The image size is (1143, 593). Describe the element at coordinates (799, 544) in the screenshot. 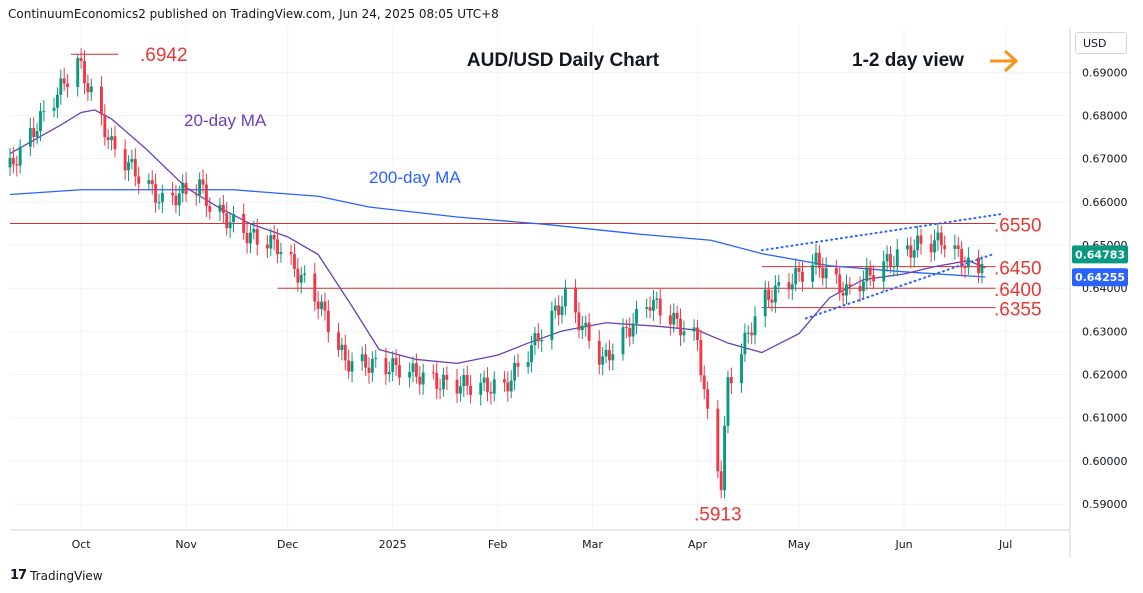

I see `x-tick-label: May` at that location.